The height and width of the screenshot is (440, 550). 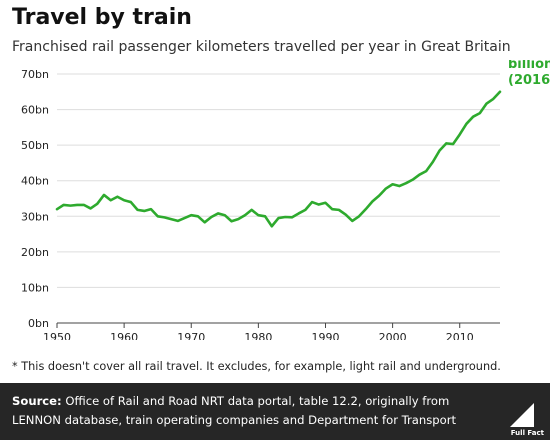 What do you see at coordinates (258, 335) in the screenshot?
I see `x-tick-label: 1980` at bounding box center [258, 335].